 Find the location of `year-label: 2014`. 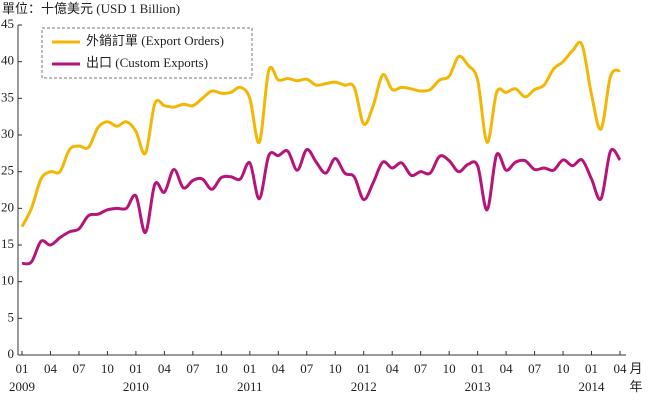

year-label: 2014 is located at coordinates (592, 386).